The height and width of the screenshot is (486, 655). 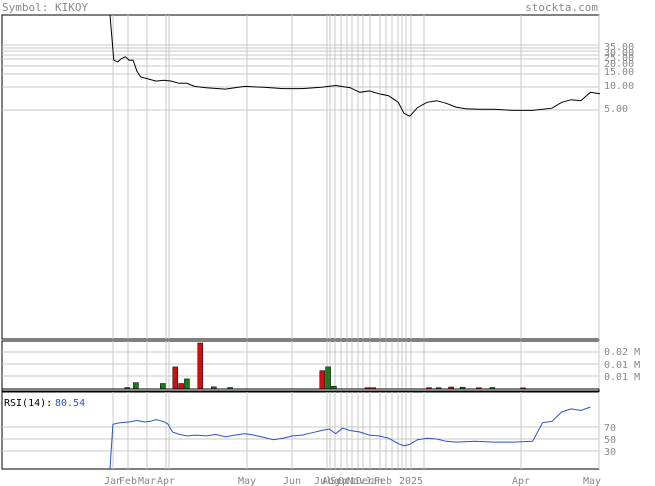 What do you see at coordinates (610, 428) in the screenshot?
I see `rsi-y-tick: 70` at bounding box center [610, 428].